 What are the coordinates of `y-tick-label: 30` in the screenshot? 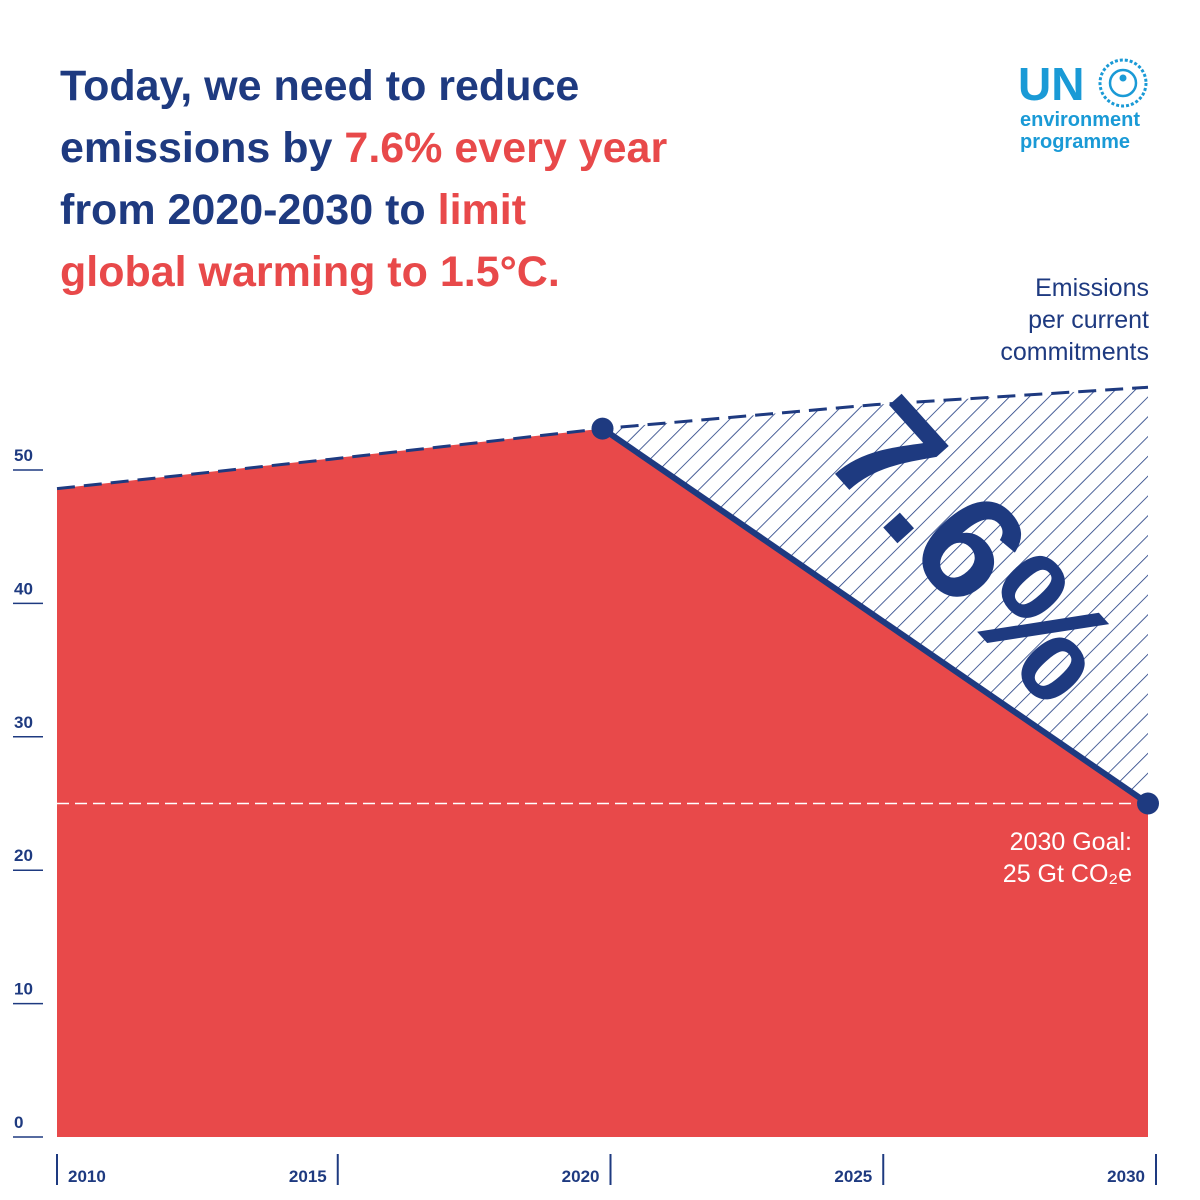 It's located at (23, 722).